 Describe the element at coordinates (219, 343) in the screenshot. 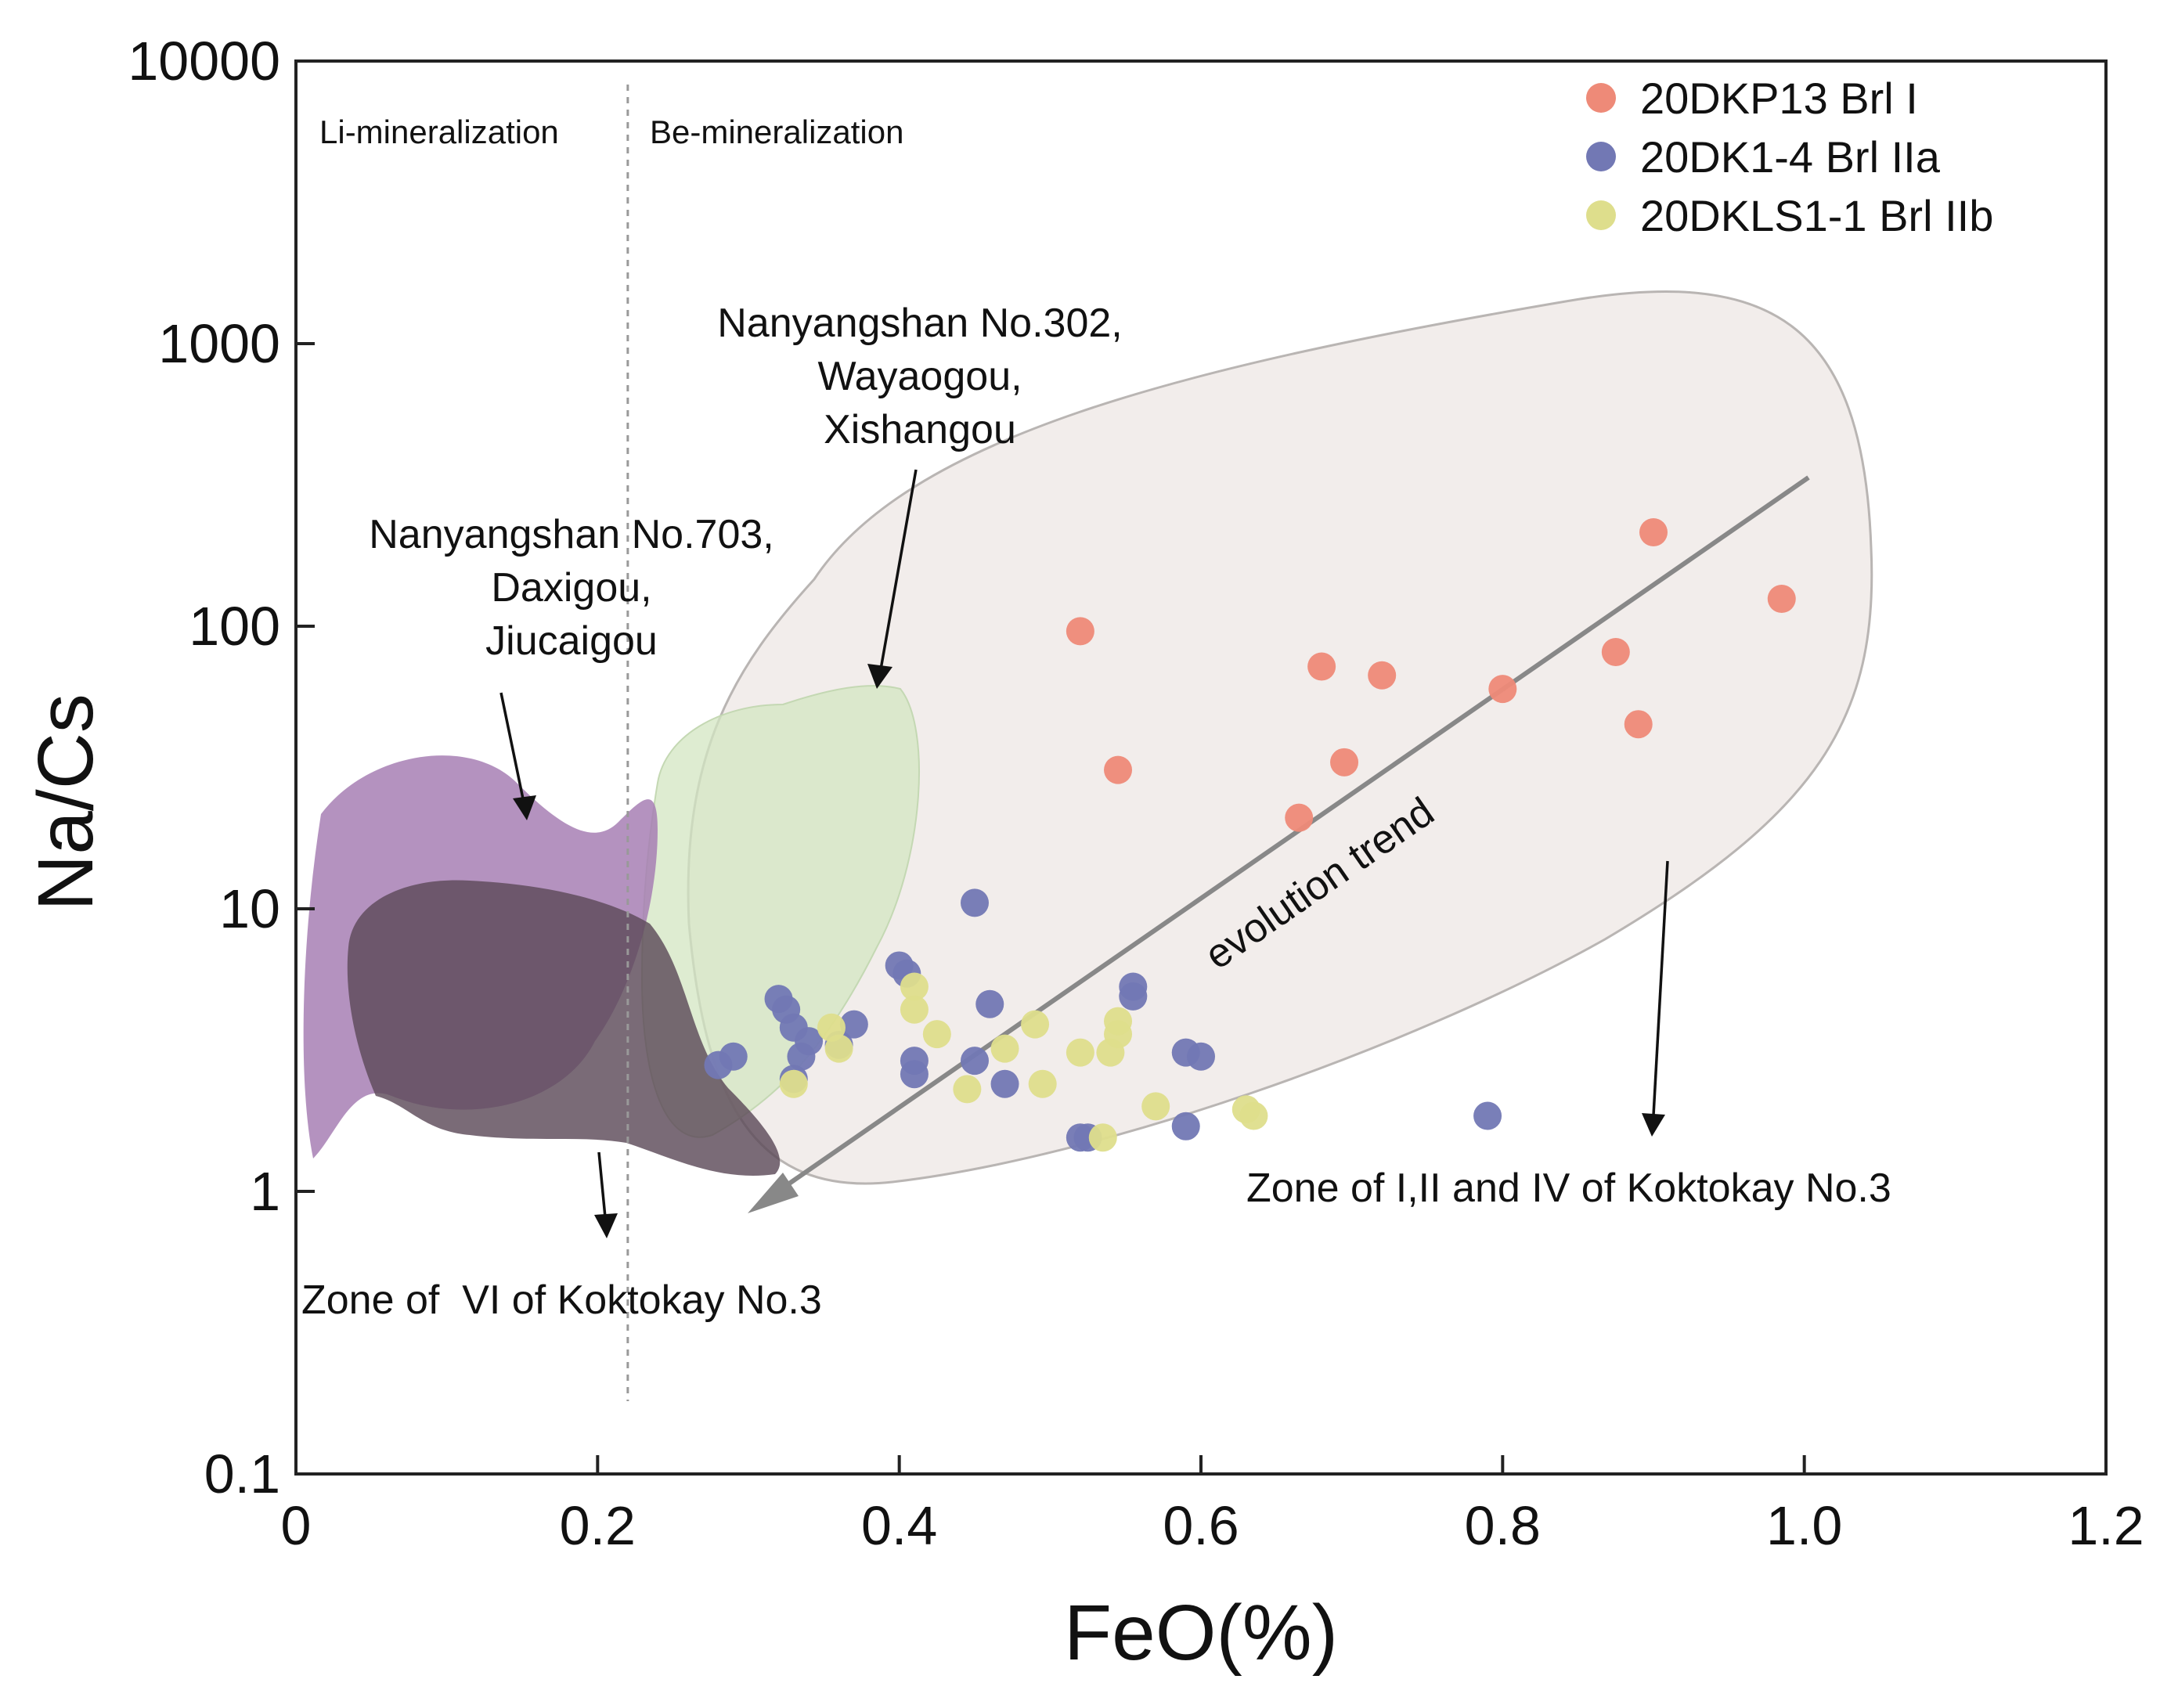

I see `y-tick-label: 1000` at that location.